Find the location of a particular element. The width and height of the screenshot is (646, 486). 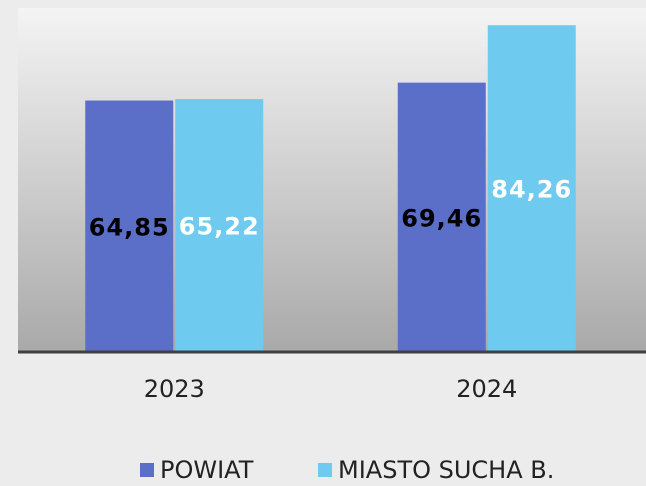

legend-label: MIASTO SUCHA B. is located at coordinates (446, 470).